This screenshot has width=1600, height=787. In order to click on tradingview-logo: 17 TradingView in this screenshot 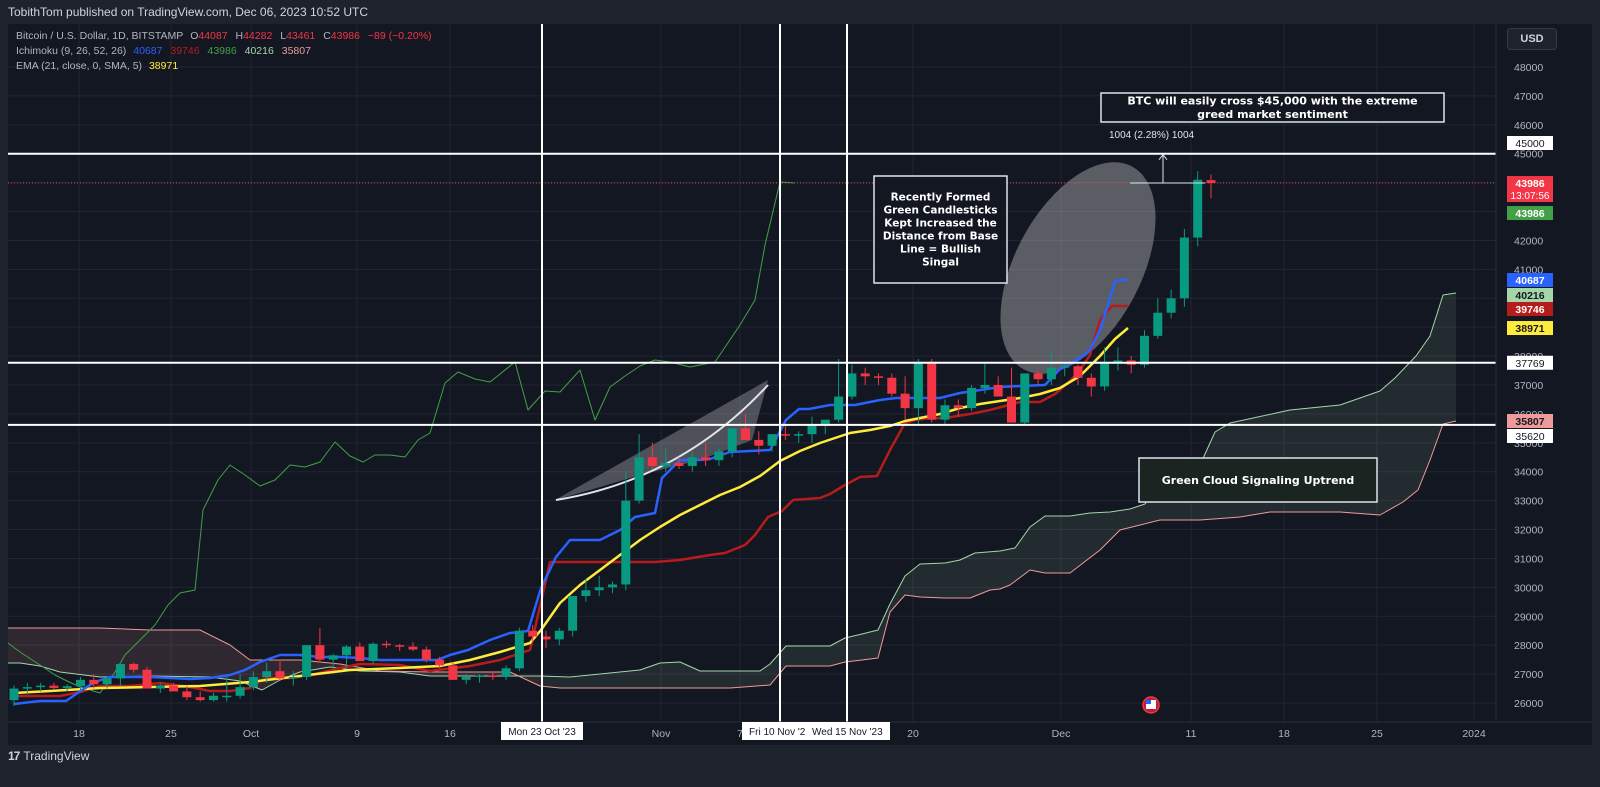, I will do `click(48, 756)`.